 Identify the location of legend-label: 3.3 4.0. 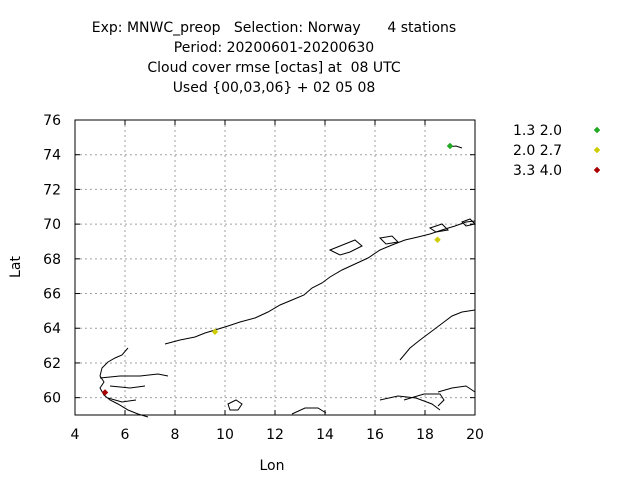
(537, 171).